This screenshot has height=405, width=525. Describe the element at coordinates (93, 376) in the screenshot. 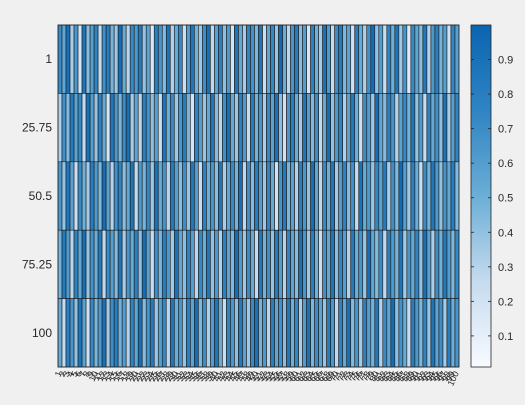

I see `x-tick-label: 10` at that location.